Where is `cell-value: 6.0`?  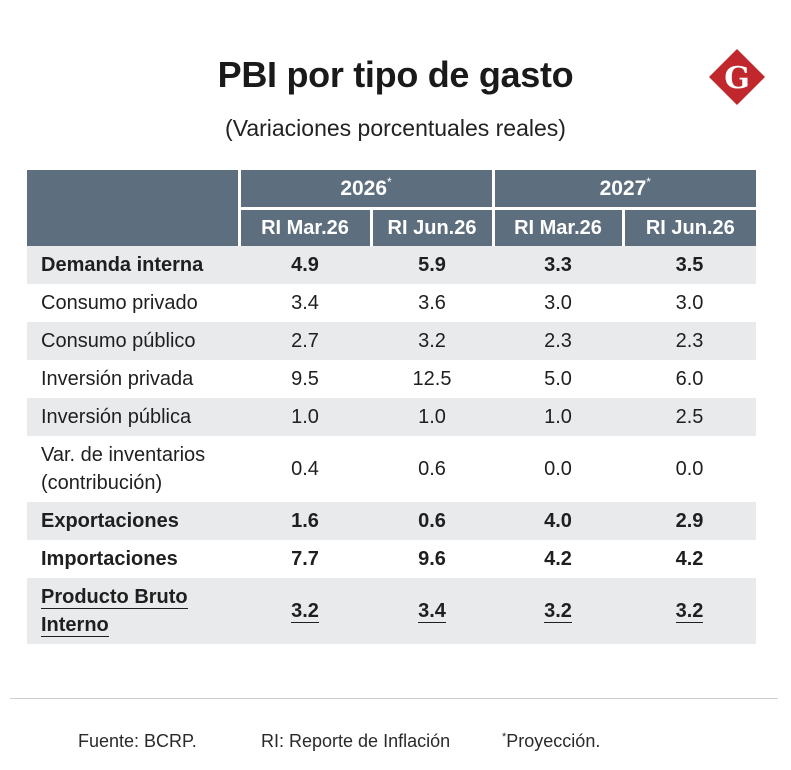 cell-value: 6.0 is located at coordinates (689, 378).